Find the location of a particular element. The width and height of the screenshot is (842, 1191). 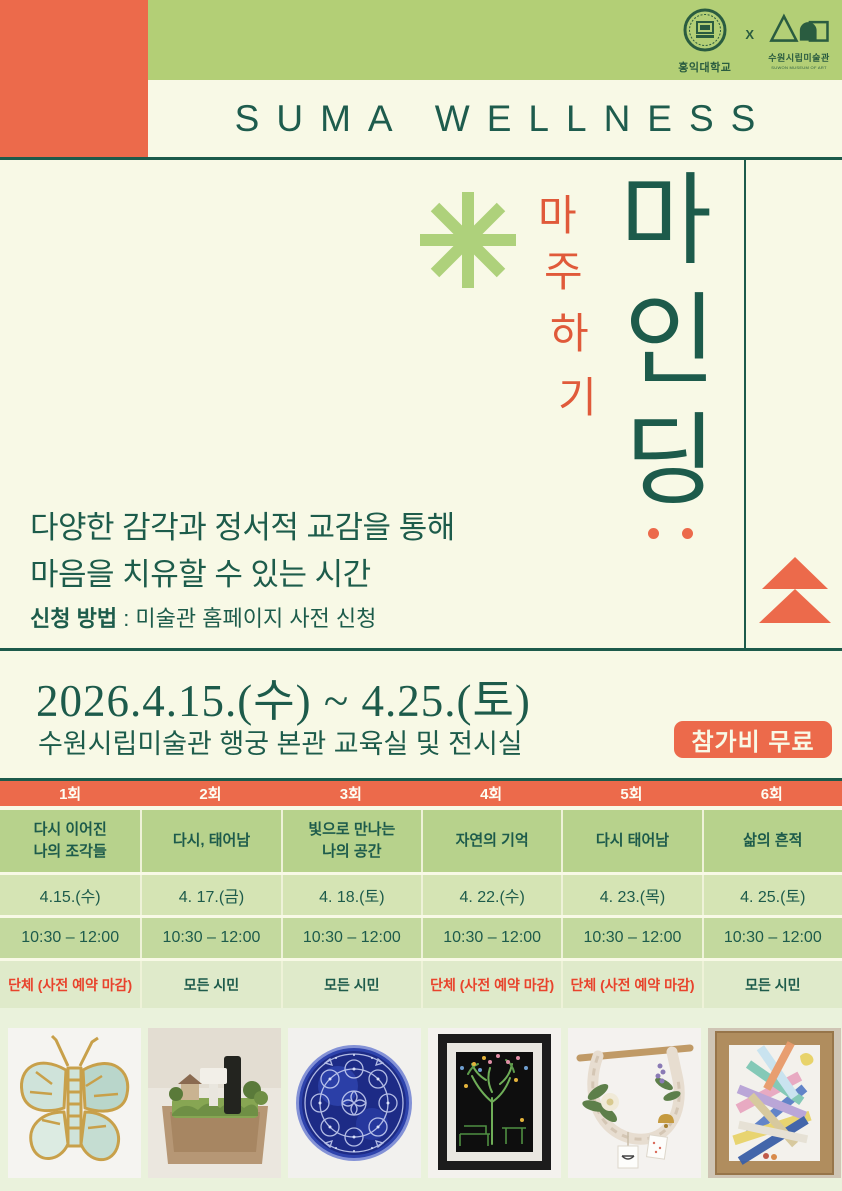

session-header: 3회 is located at coordinates (350, 794).